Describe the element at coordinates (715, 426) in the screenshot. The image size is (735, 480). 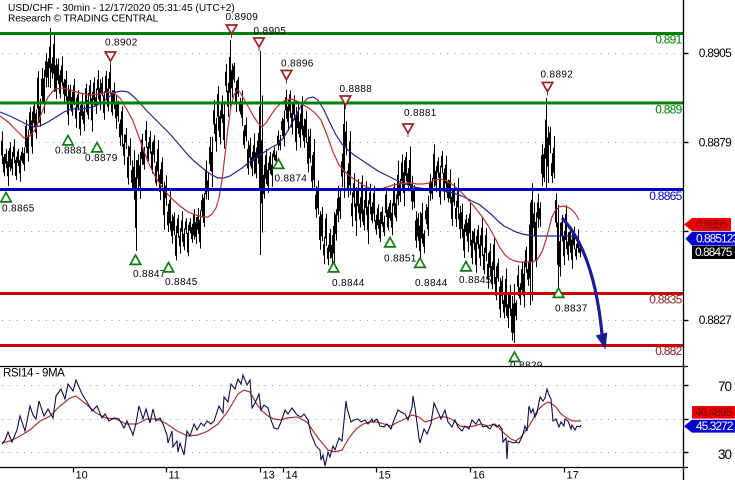
I see `svg-text: 45.3272` at that location.